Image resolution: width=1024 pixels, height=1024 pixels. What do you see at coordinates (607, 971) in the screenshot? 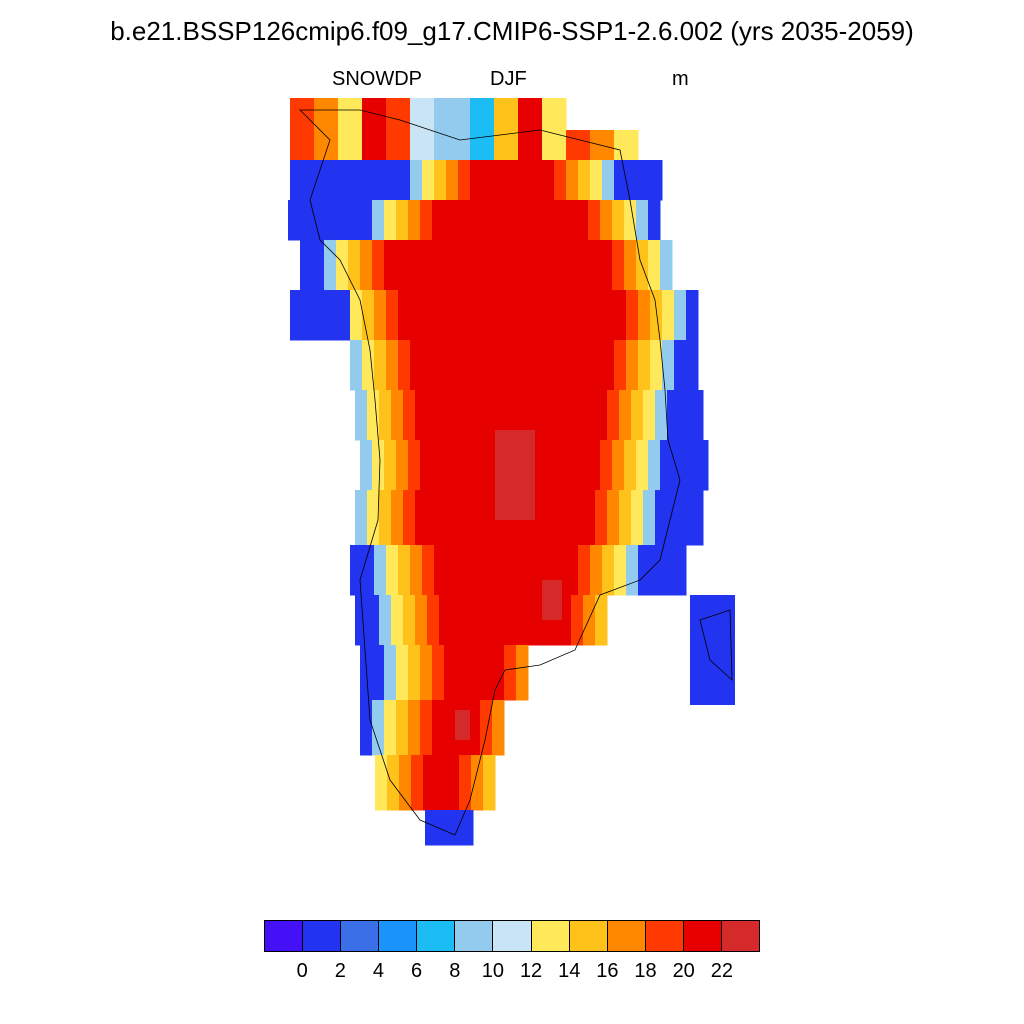
I see `colorbar-tick-label: 16` at bounding box center [607, 971].